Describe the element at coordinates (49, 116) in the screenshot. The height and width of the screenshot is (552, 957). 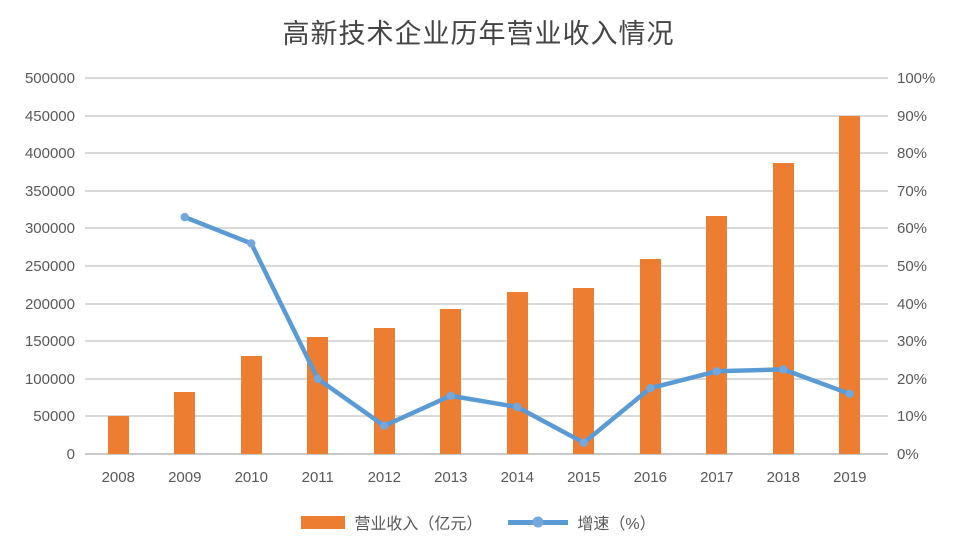
I see `y-axis-label: 450000` at that location.